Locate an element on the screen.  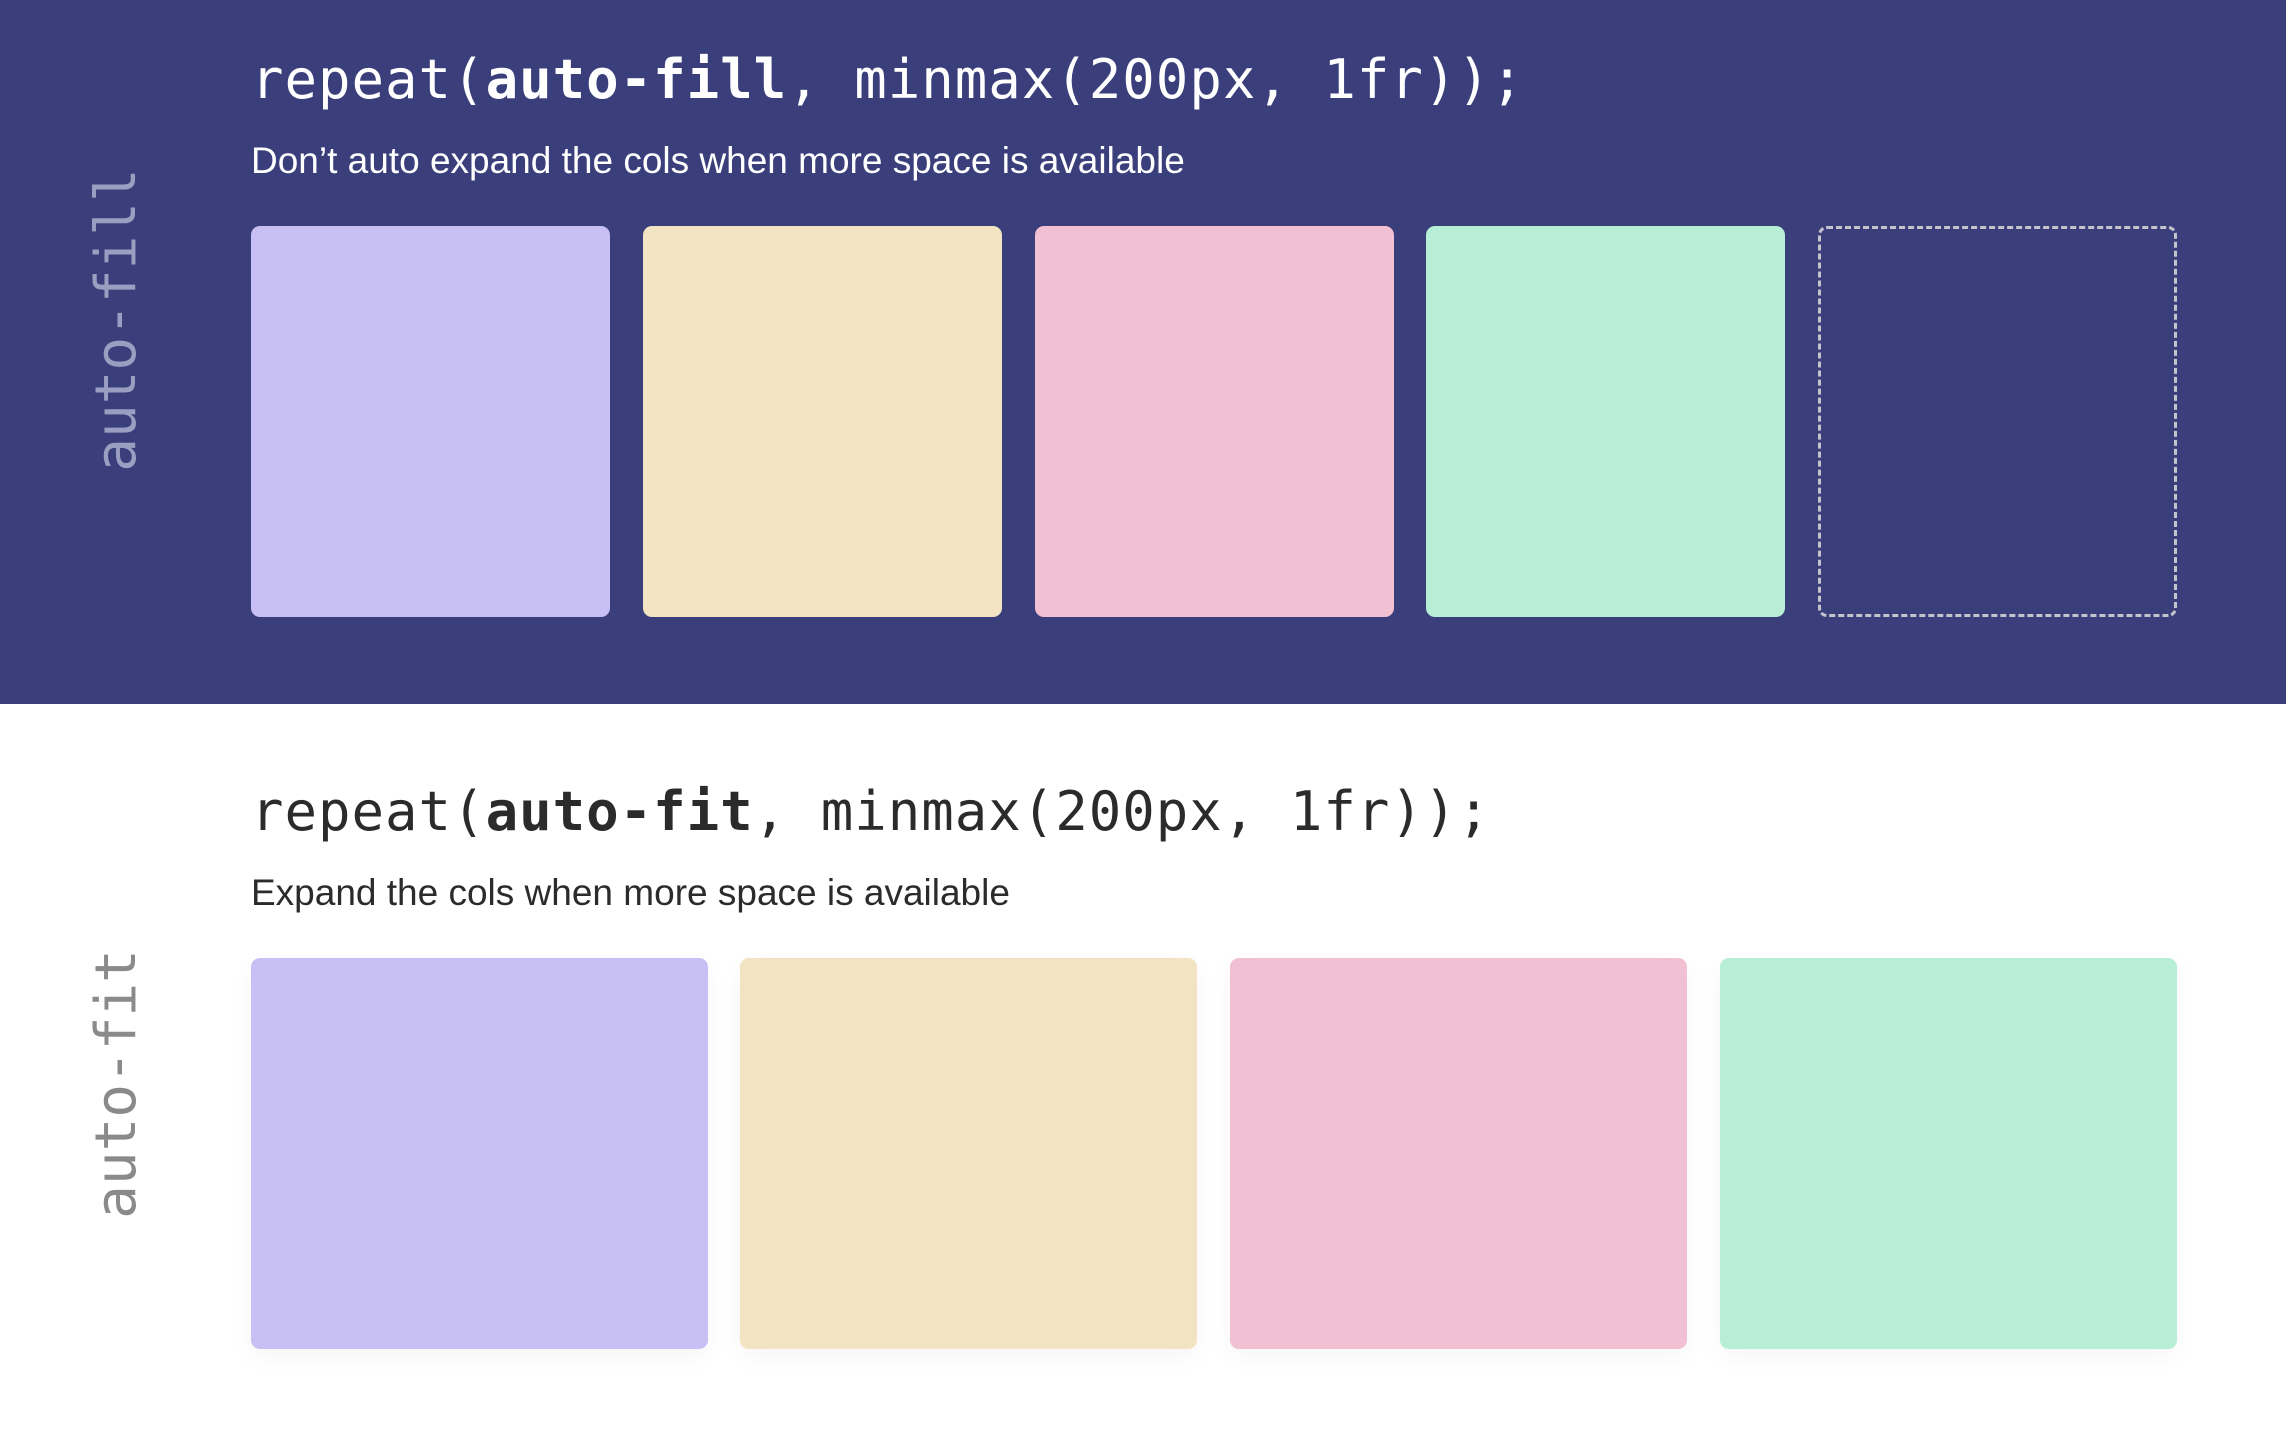
code-keyword: auto-fit is located at coordinates (619, 811).